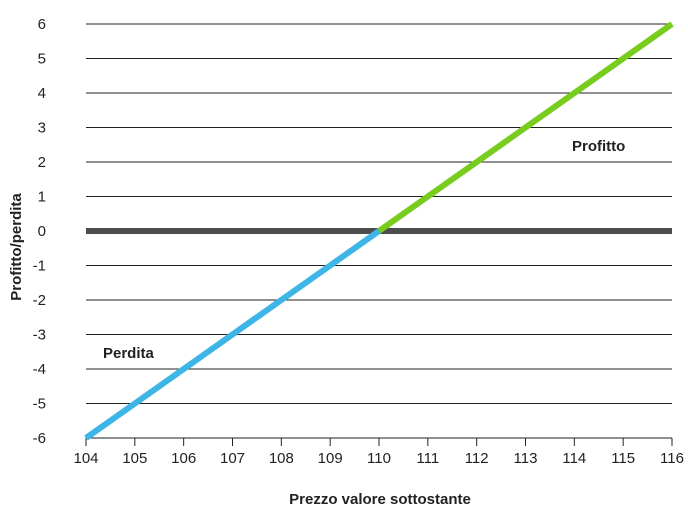 This screenshot has width=688, height=512. Describe the element at coordinates (39, 300) in the screenshot. I see `y-tick-label: -2` at that location.